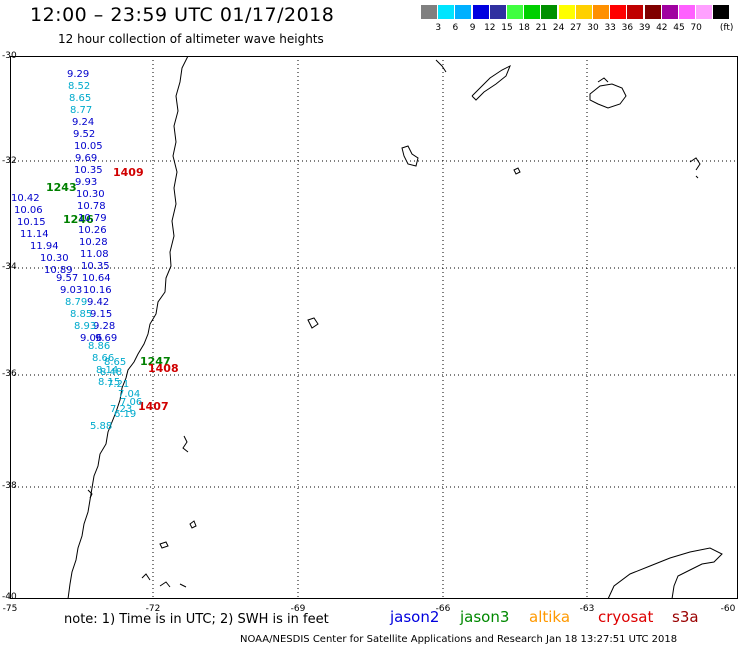  I want to click on legend-label: 70, so click(696, 28).